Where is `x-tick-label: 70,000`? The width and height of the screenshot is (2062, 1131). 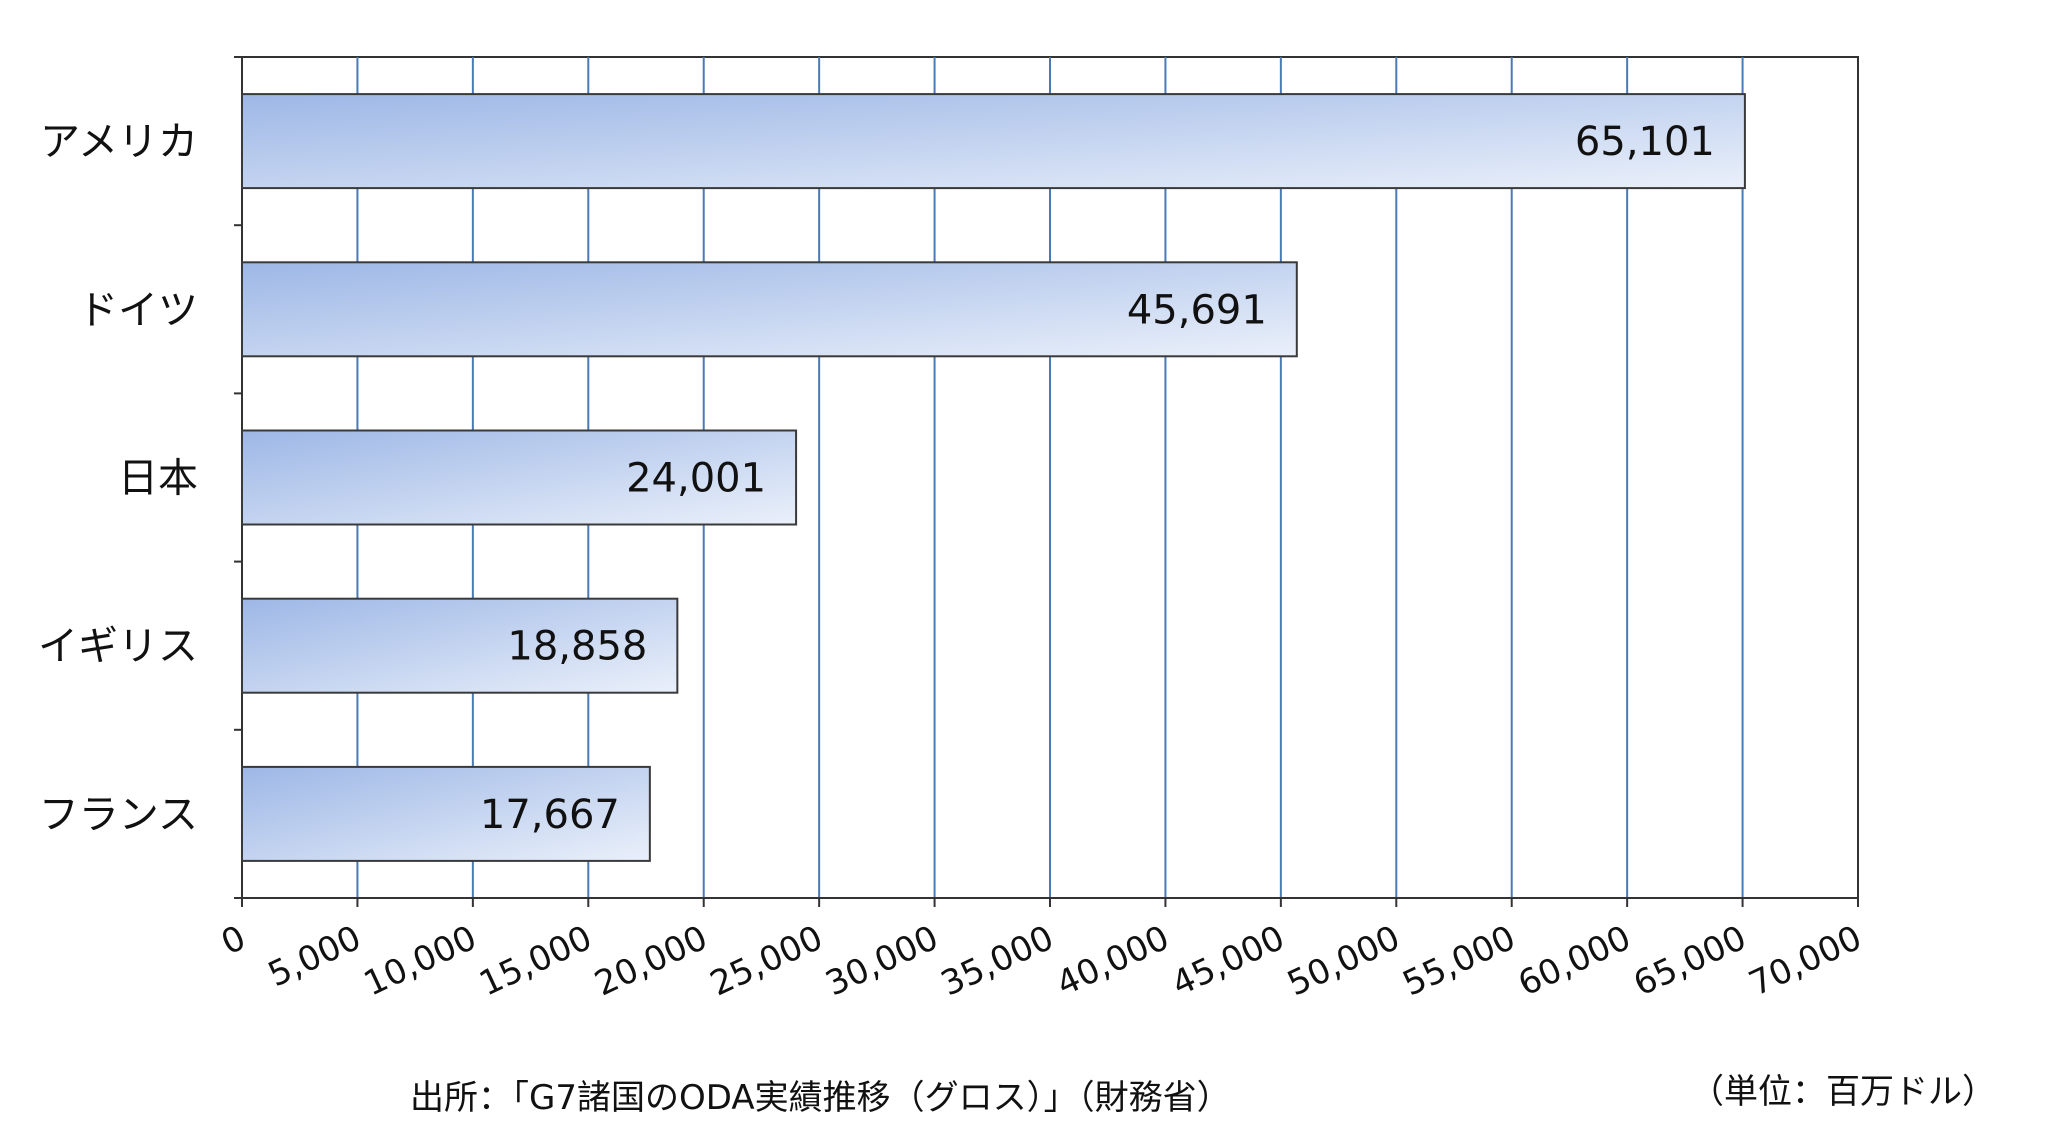 x-tick-label: 70,000 is located at coordinates (1805, 961).